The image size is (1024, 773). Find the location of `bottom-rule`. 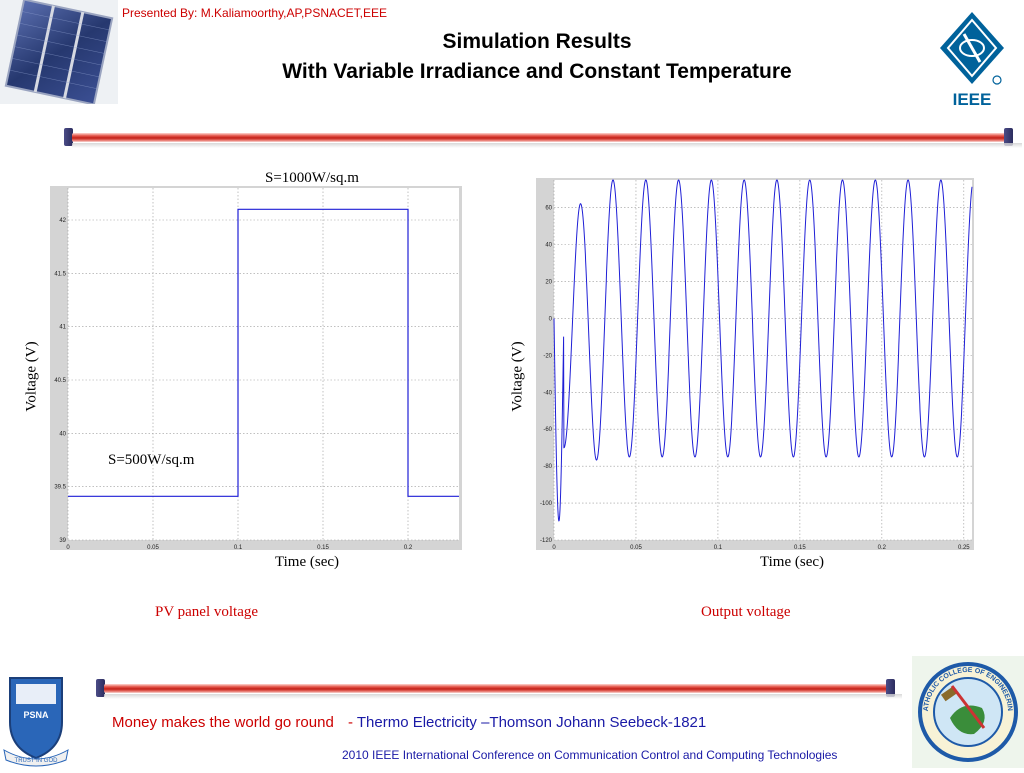

bottom-rule is located at coordinates (496, 688).